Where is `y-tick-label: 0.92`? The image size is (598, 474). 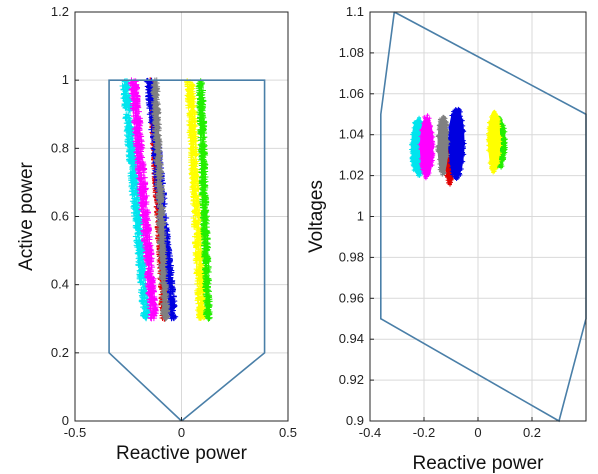
y-tick-label: 0.92 is located at coordinates (351, 379).